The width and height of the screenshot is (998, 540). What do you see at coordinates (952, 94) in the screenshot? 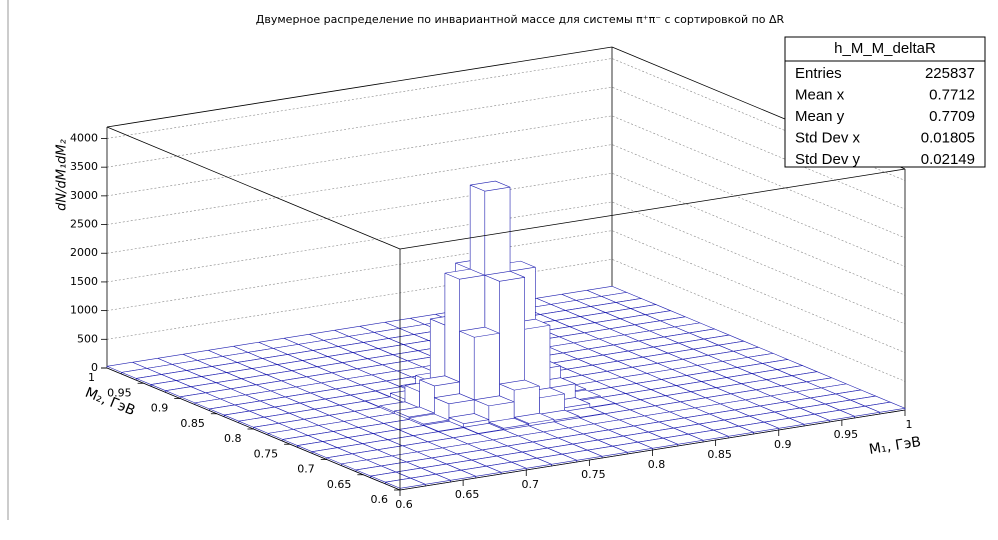
I see `stats-value: 0.7712` at bounding box center [952, 94].